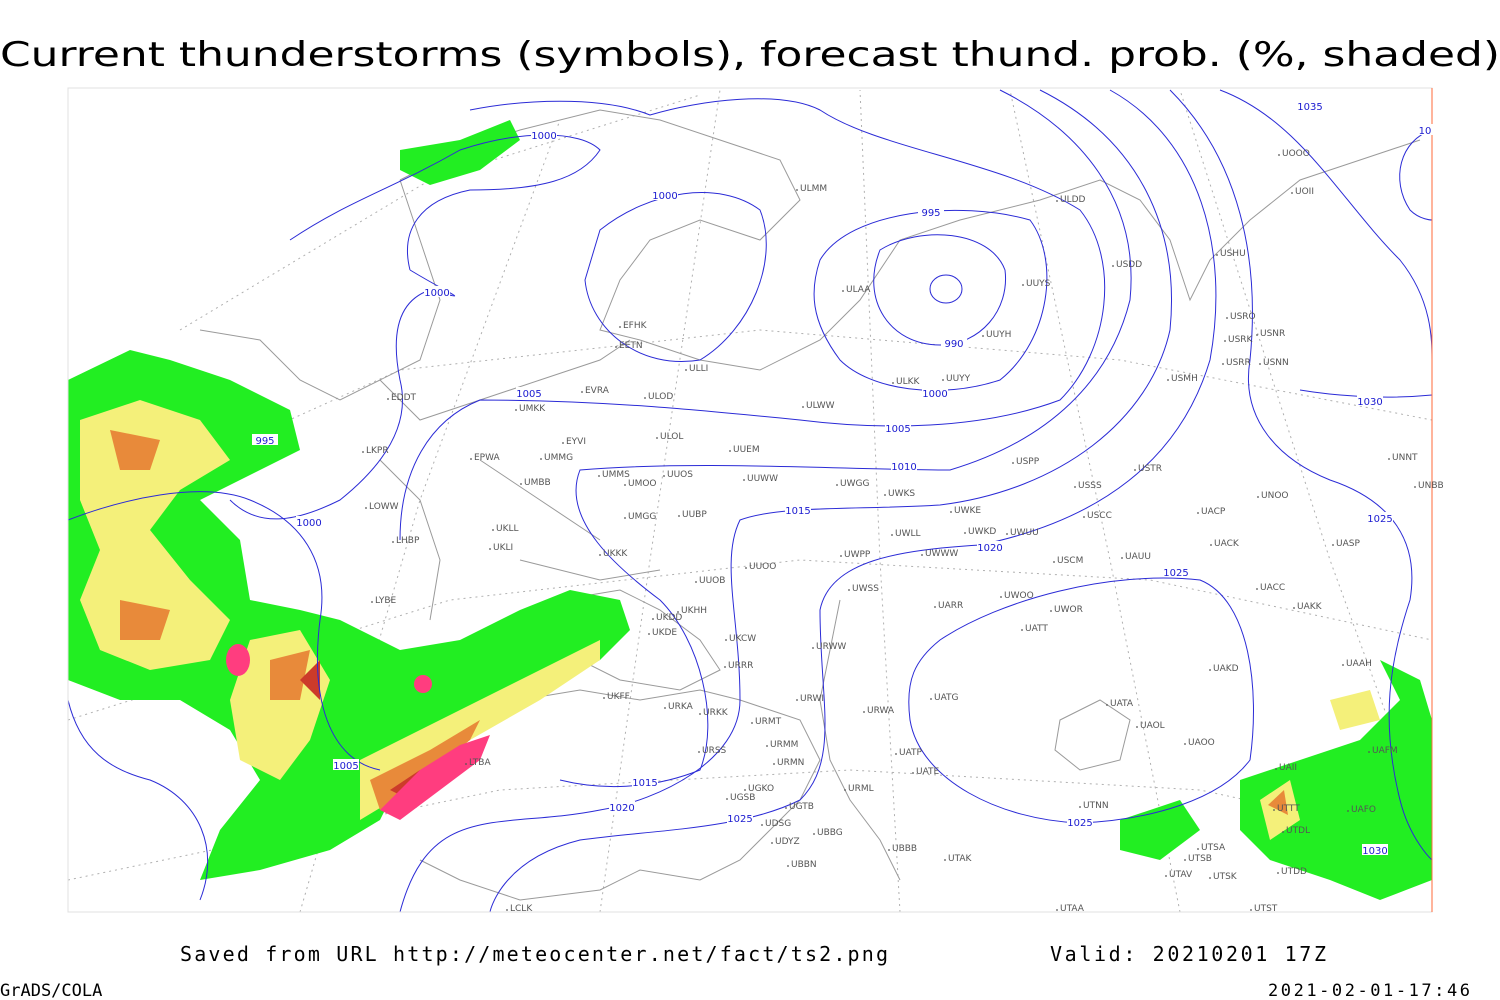 The width and height of the screenshot is (1500, 1000). What do you see at coordinates (1096, 806) in the screenshot?
I see `station-label: UTNN` at bounding box center [1096, 806].